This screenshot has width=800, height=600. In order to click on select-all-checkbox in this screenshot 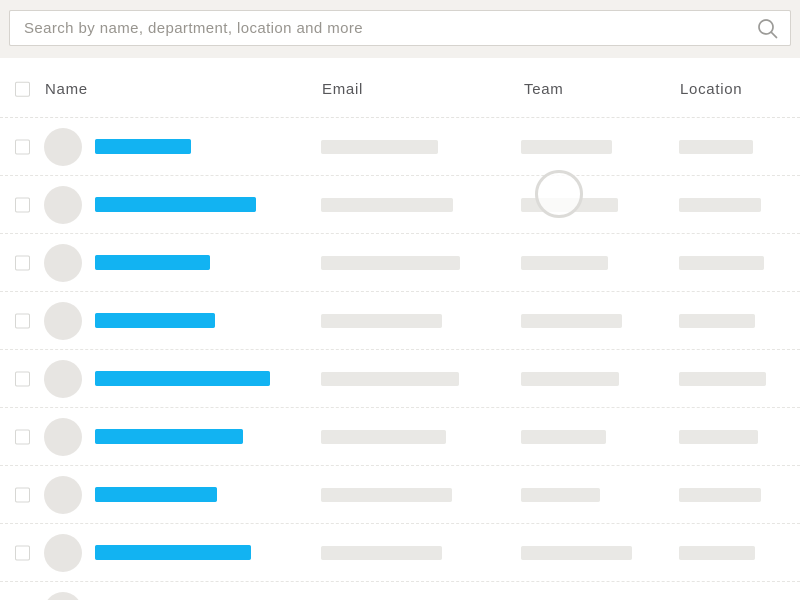, I will do `click(22, 89)`.